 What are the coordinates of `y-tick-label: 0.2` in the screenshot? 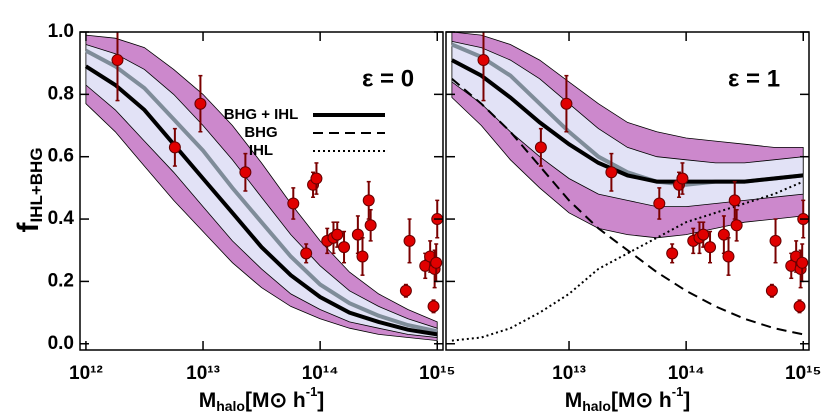 It's located at (61, 280).